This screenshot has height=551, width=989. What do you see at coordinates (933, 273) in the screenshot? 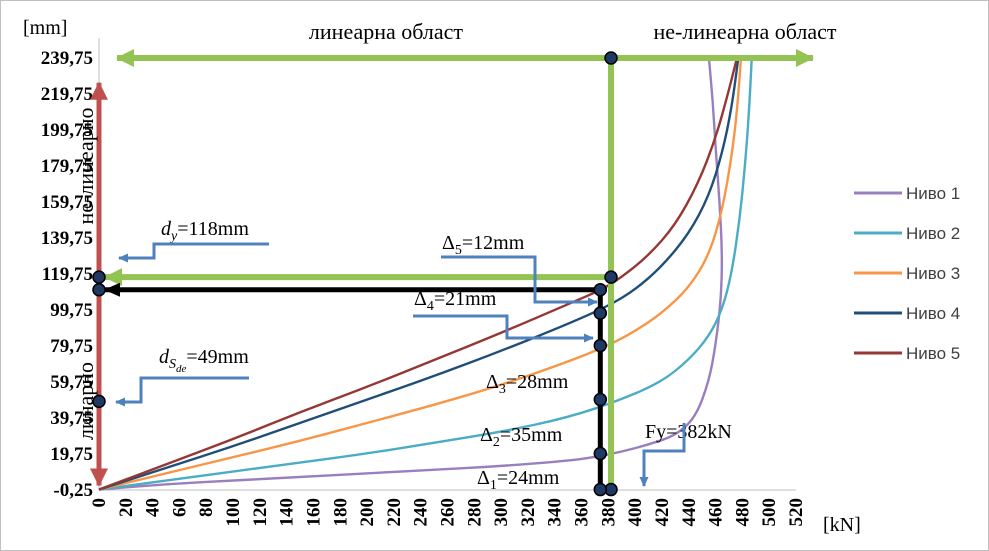
I see `legend-label: Ниво 3` at bounding box center [933, 273].